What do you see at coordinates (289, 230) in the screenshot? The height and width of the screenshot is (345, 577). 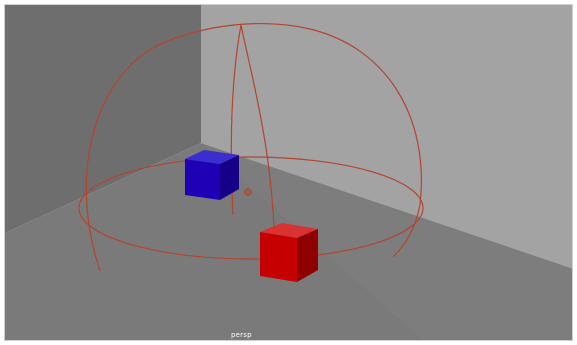 I see `red-cube-top` at bounding box center [289, 230].